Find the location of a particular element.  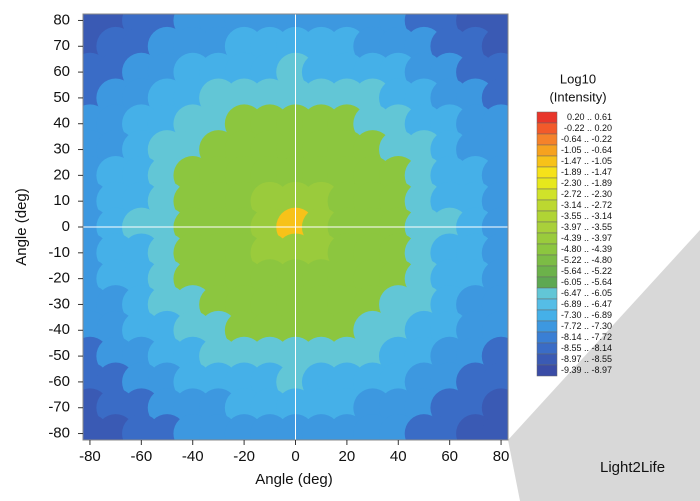

legend-label: -4.39 .. -3.97 is located at coordinates (586, 238).